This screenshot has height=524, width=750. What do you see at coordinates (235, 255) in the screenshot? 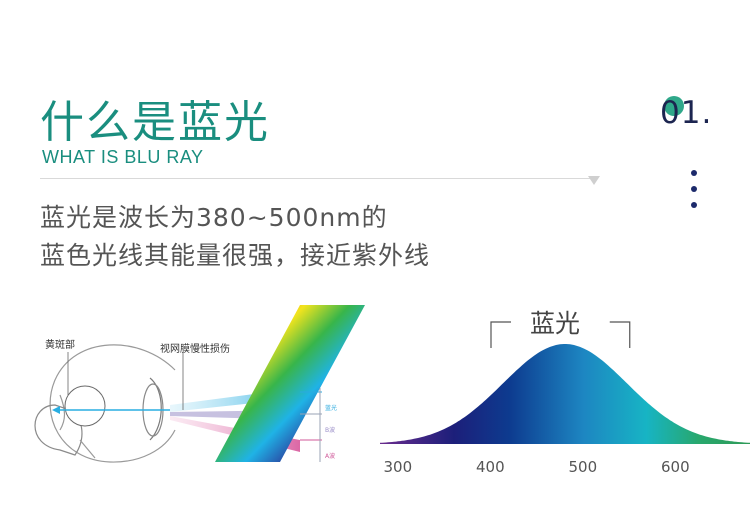
I see `description-line-2: 蓝色光线其能量很强，接近紫外线` at bounding box center [235, 255].